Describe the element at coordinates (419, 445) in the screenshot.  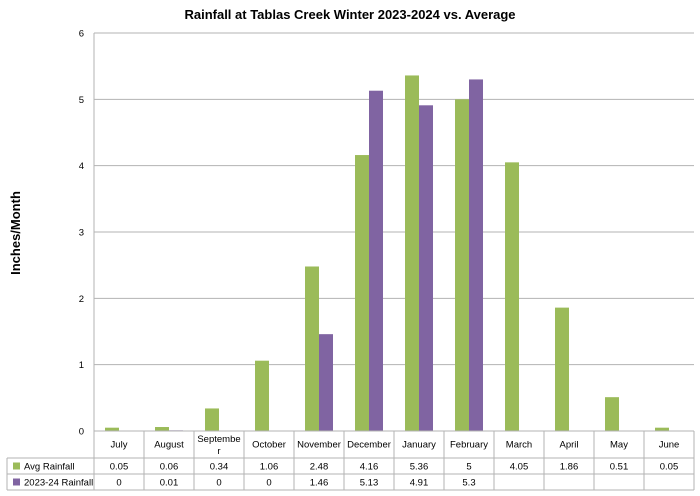
I see `x-tick-label: January` at that location.